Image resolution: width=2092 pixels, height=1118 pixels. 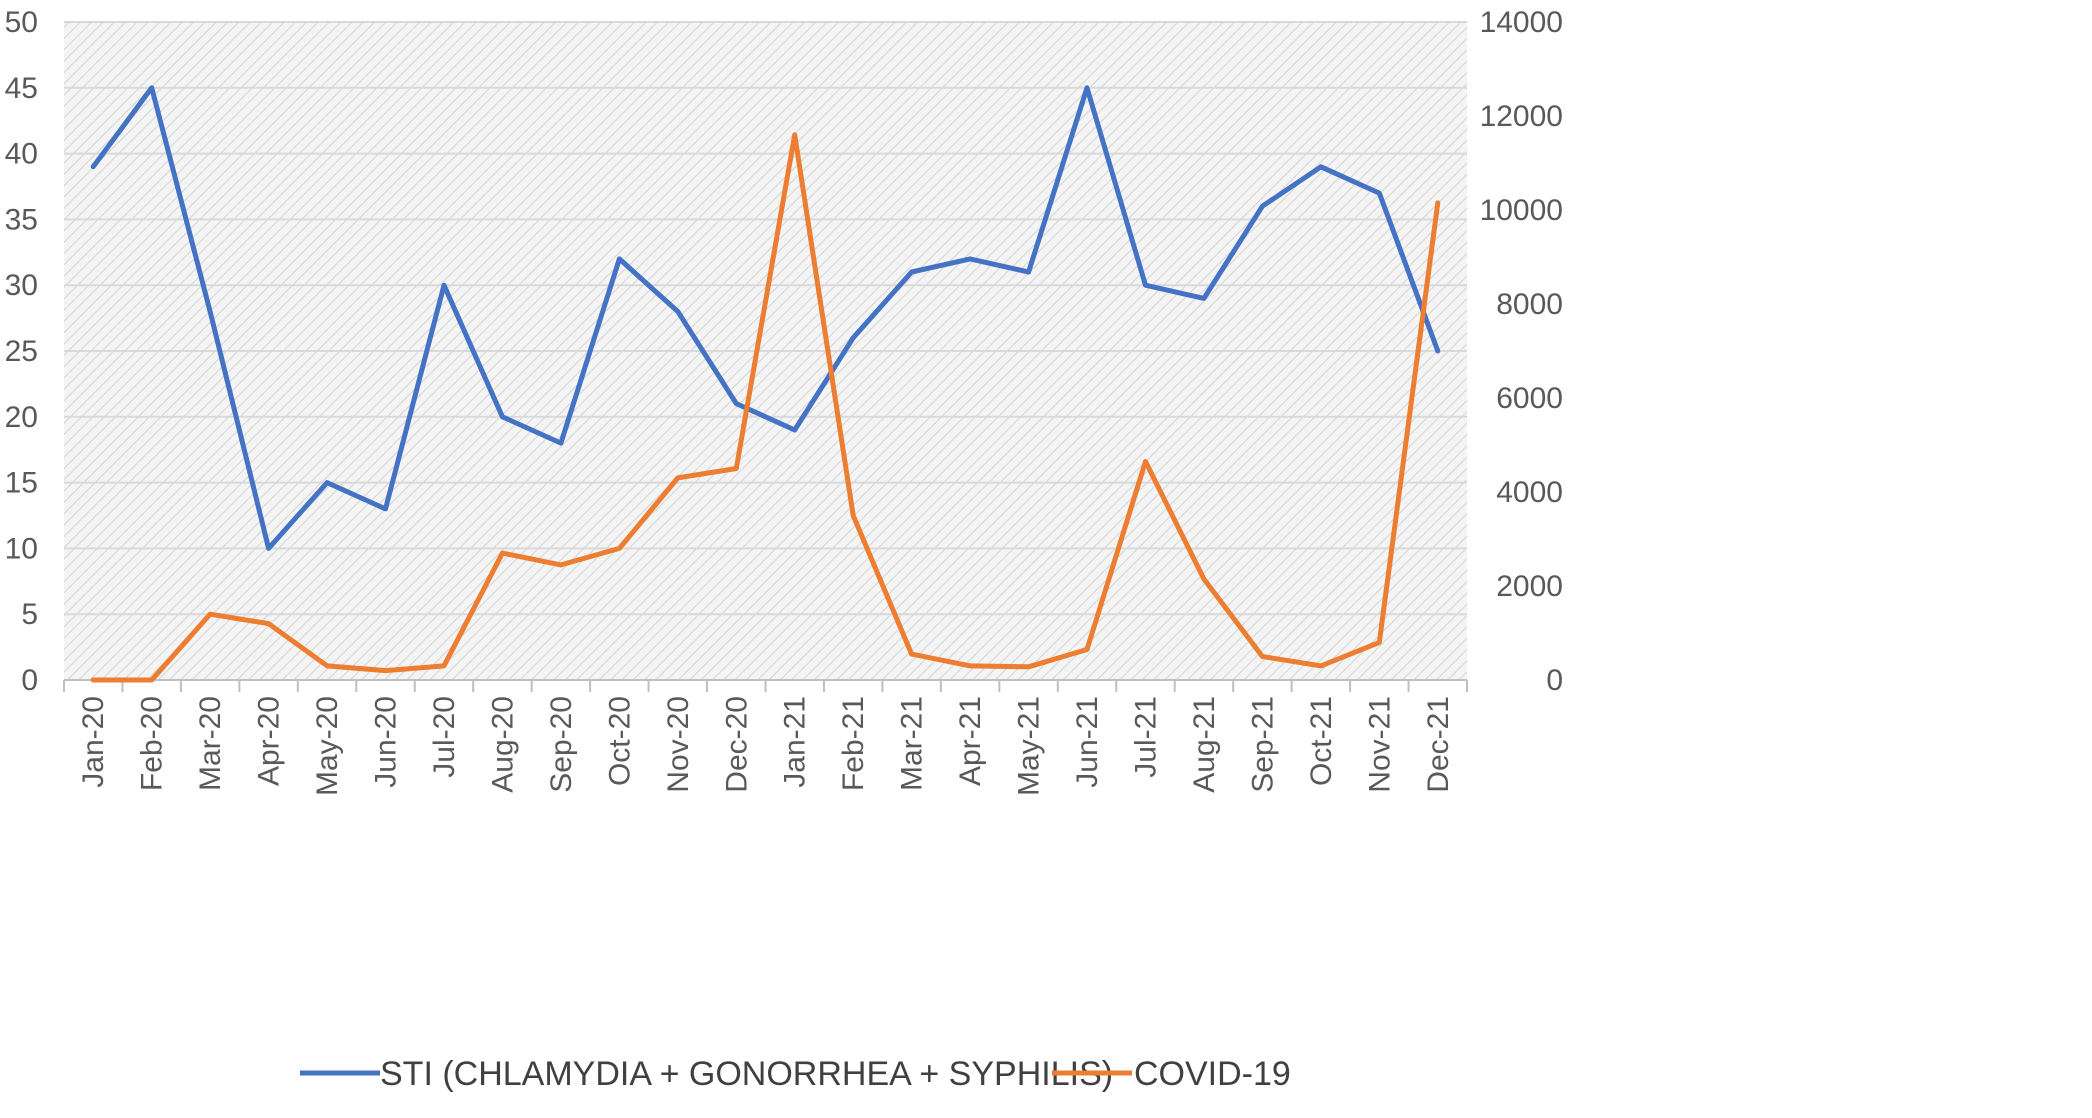 I want to click on x-tick-label: Nov-20, so click(x=678, y=744).